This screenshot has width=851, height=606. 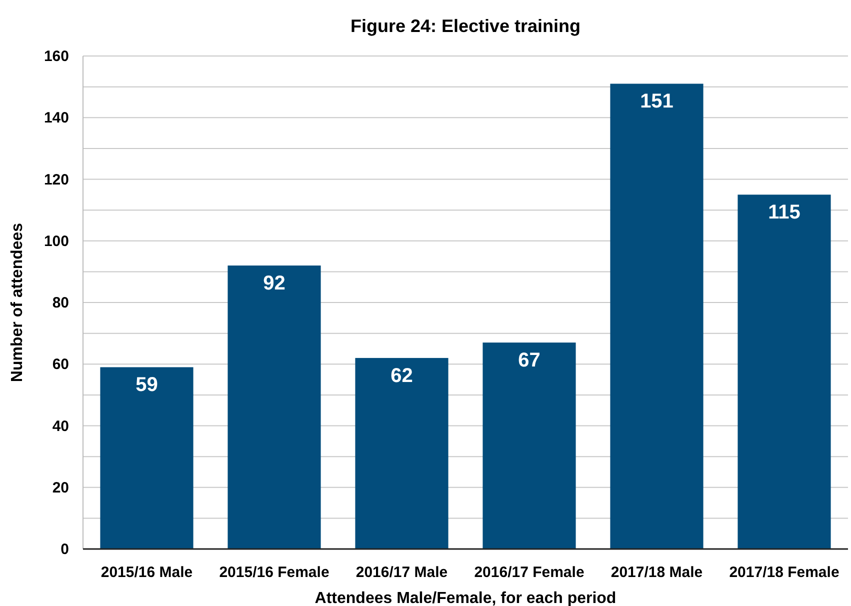 I want to click on y-tick-label: 0, so click(x=64, y=549).